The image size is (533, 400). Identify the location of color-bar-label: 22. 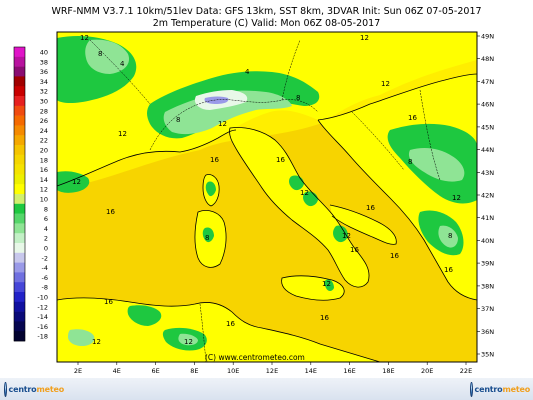
(44, 141).